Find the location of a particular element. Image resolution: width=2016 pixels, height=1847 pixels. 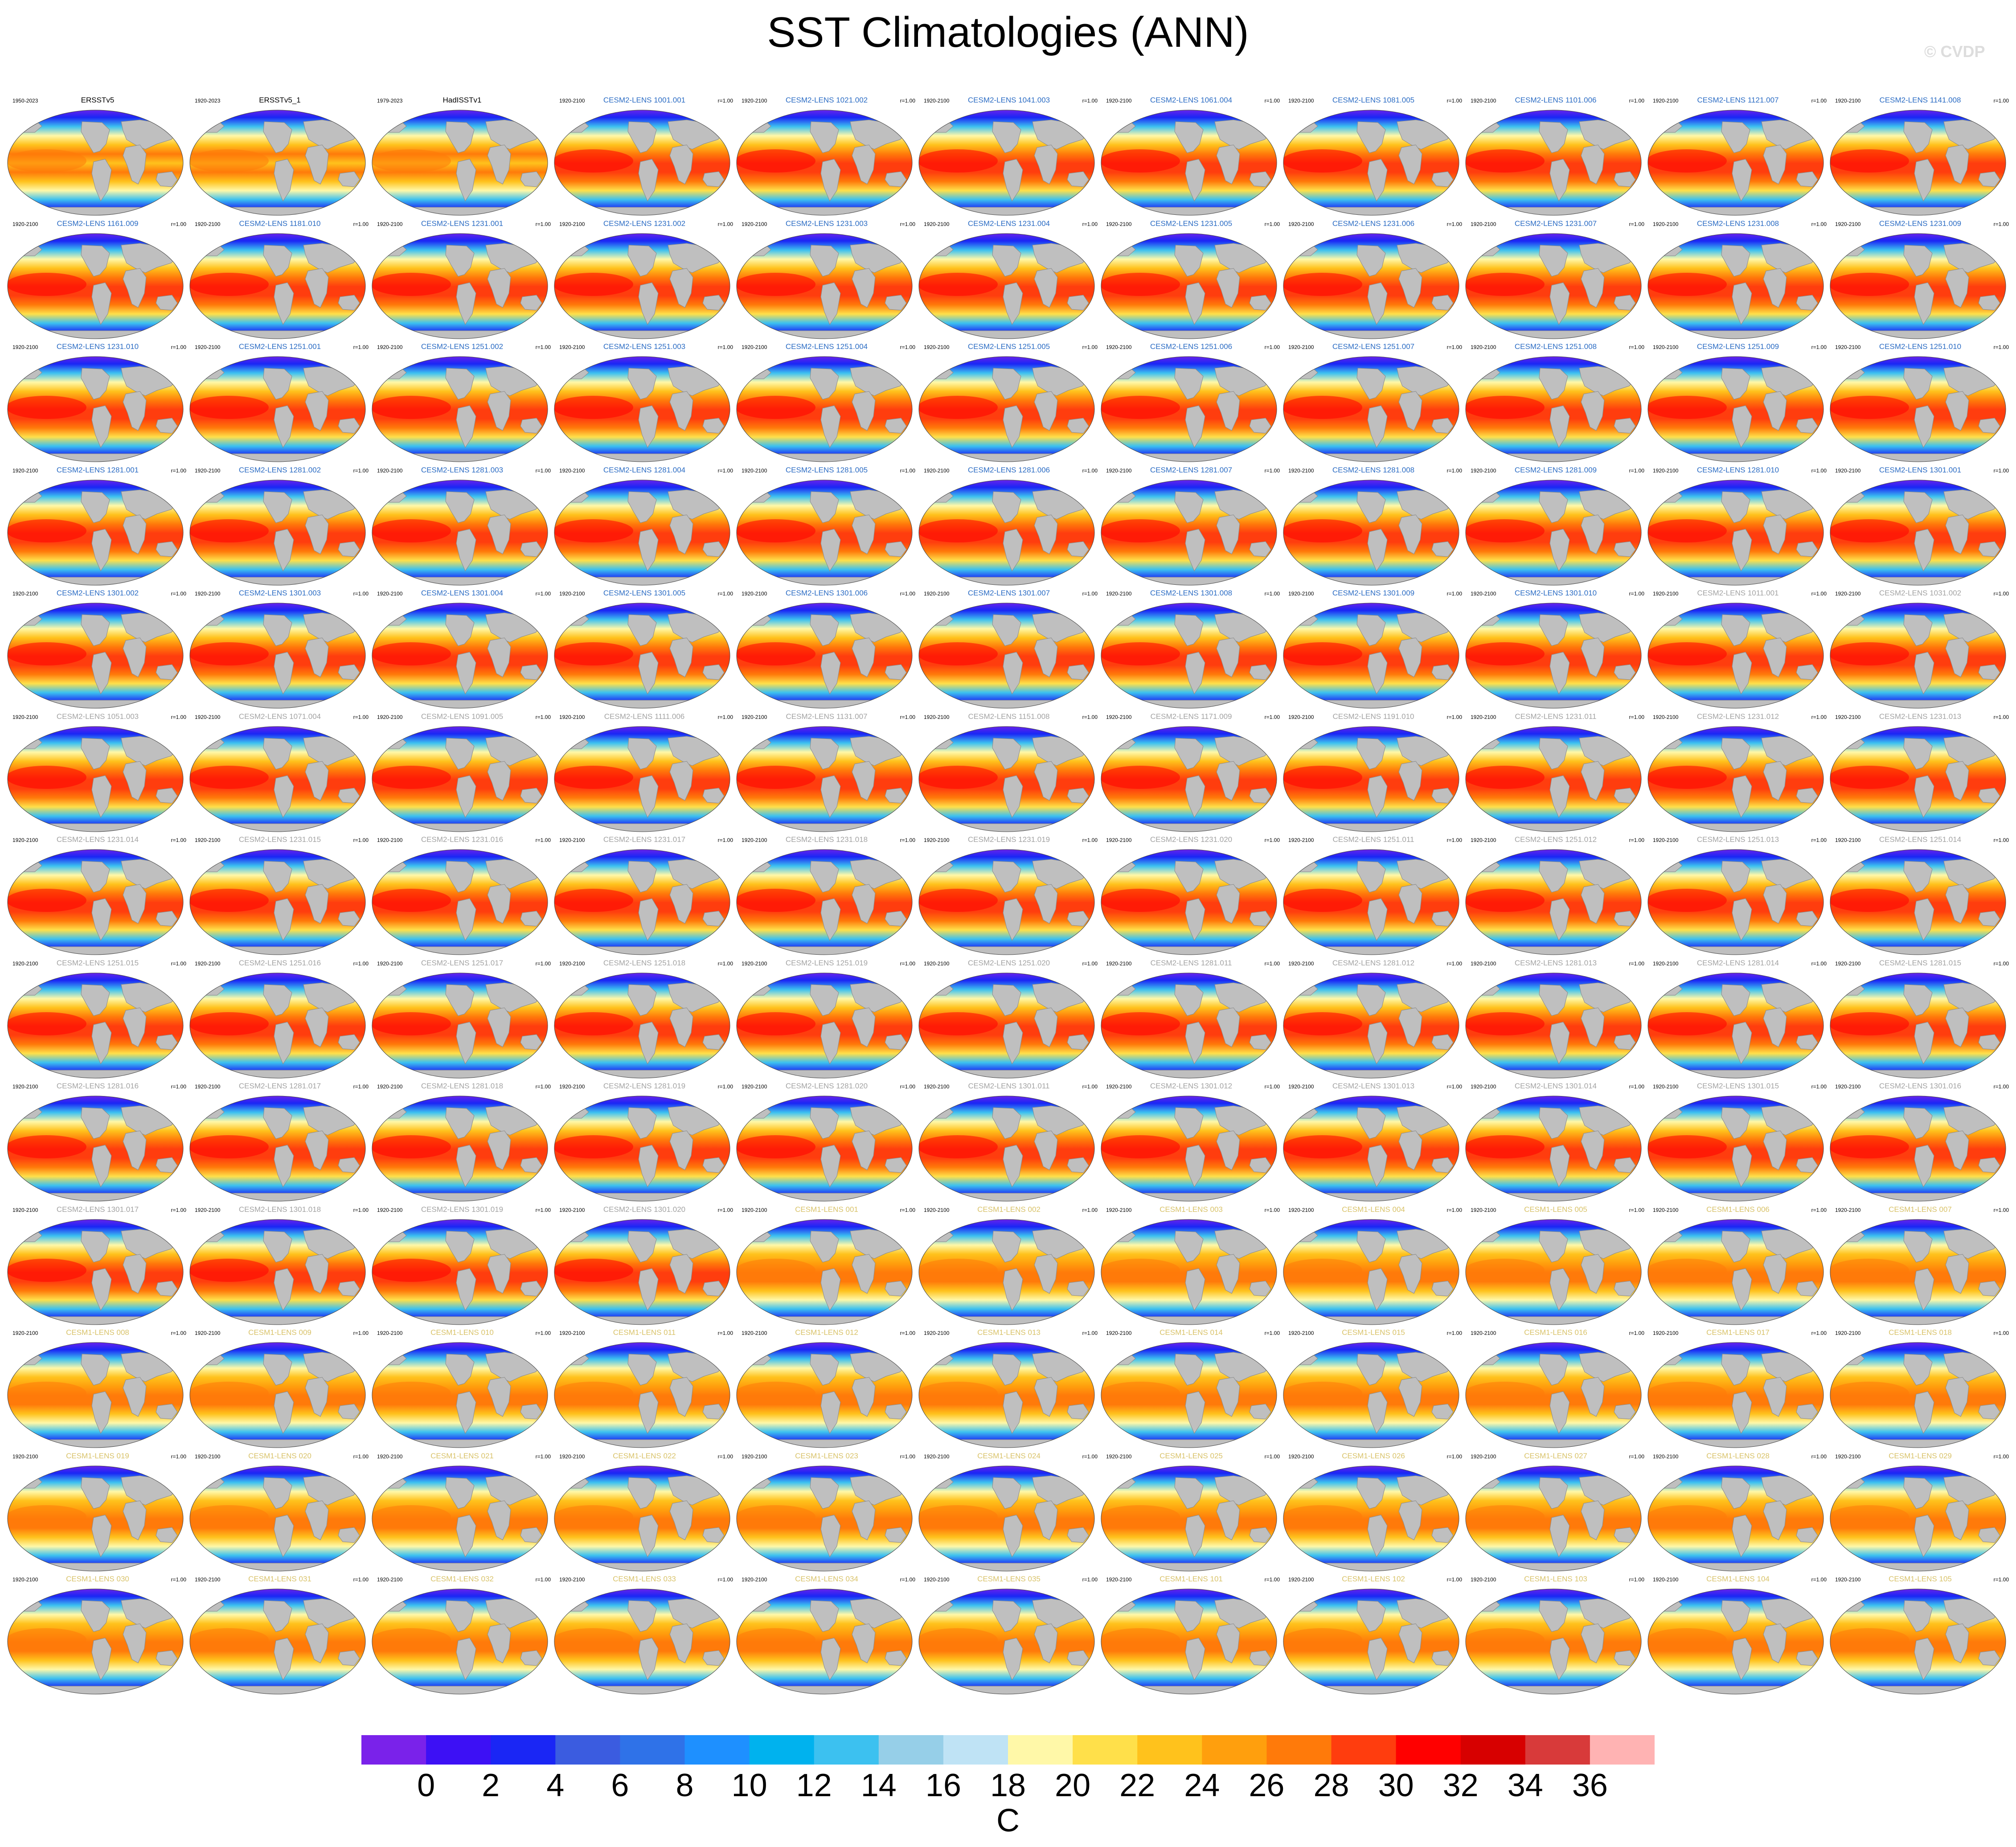

map-panel: 1920-2100 CESM1-LENS 102 r=1.00 is located at coordinates (1372, 1635).